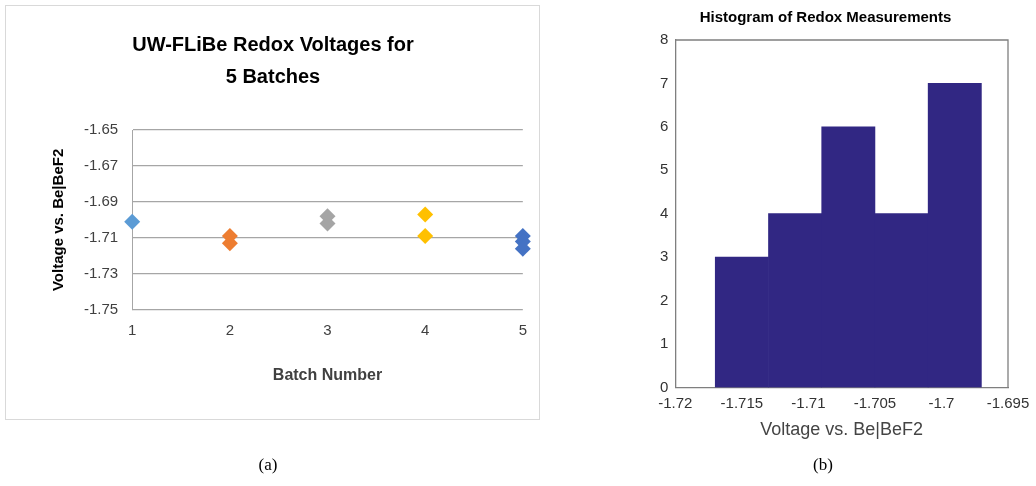 The height and width of the screenshot is (486, 1036). What do you see at coordinates (273, 60) in the screenshot?
I see `chart-title: UW-FLiBe Redox Voltages for 5 Batches` at bounding box center [273, 60].